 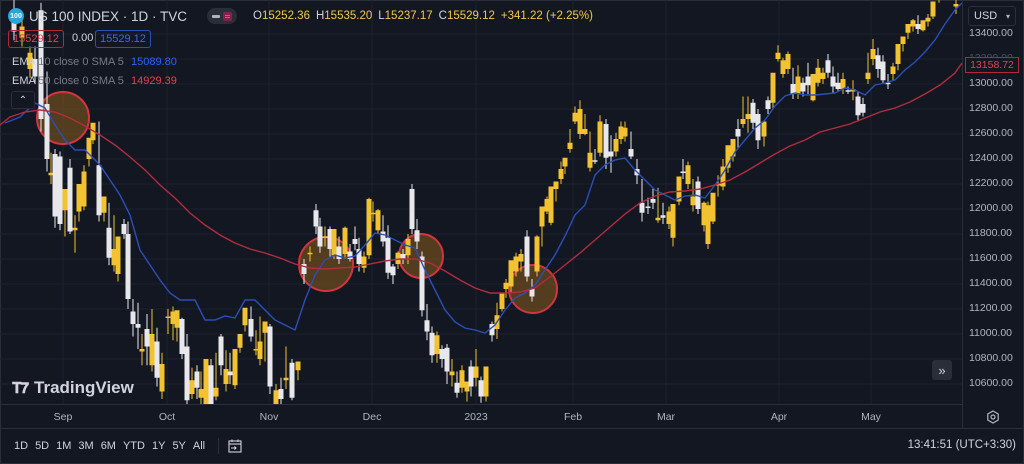 I want to click on time-tick-label: Mar, so click(x=666, y=417).